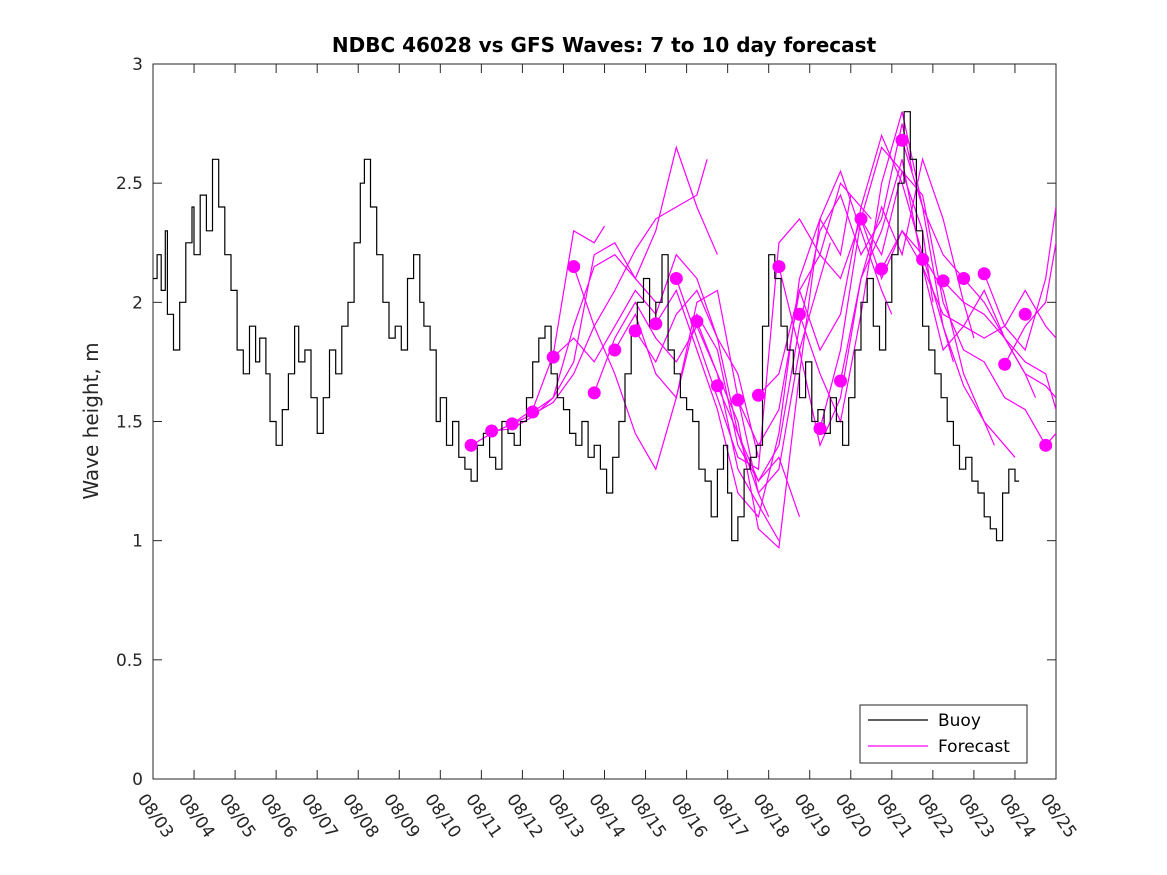 Image resolution: width=1167 pixels, height=875 pixels. What do you see at coordinates (1017, 816) in the screenshot?
I see `x-tick-label: 08/24` at bounding box center [1017, 816].